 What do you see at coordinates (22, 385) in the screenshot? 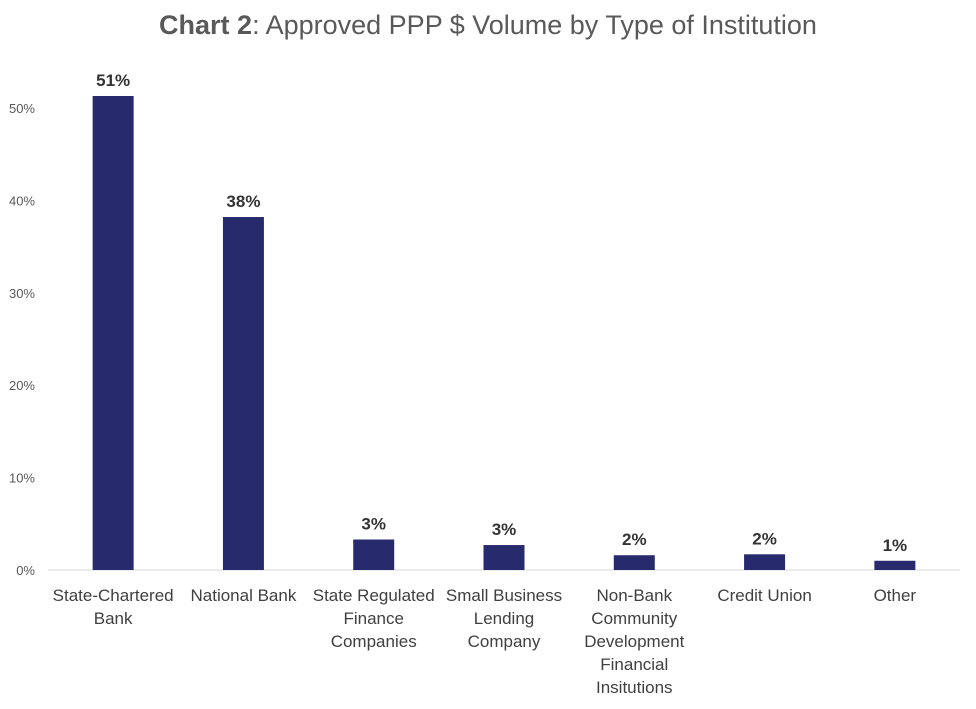
I see `y-tick-label: 20%` at bounding box center [22, 385].